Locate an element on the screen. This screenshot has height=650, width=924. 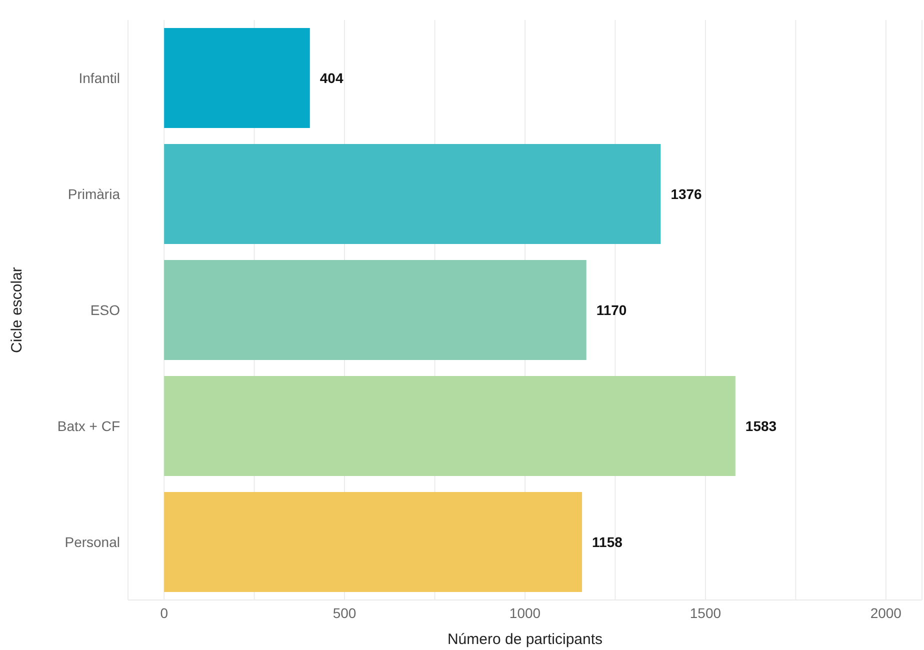
y-tick-label: Primària is located at coordinates (94, 194).